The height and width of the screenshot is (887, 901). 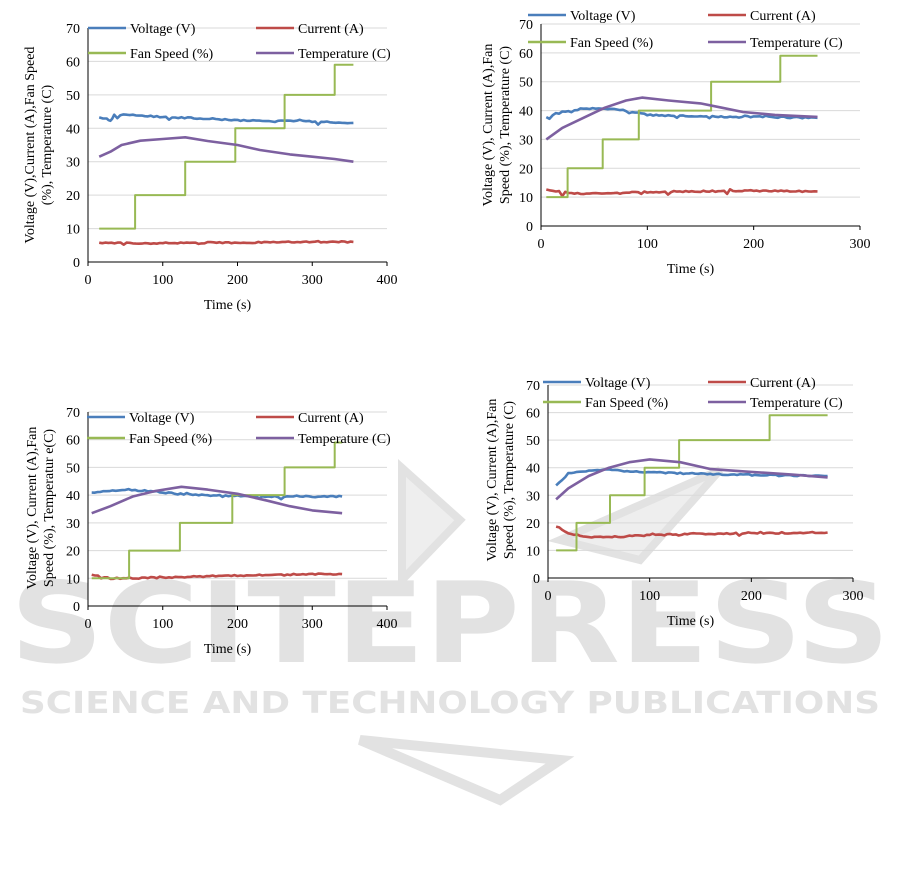 What do you see at coordinates (49, 508) in the screenshot?
I see `y-axis-label-line: Speed (%), Temperatur e(C)` at bounding box center [49, 508].